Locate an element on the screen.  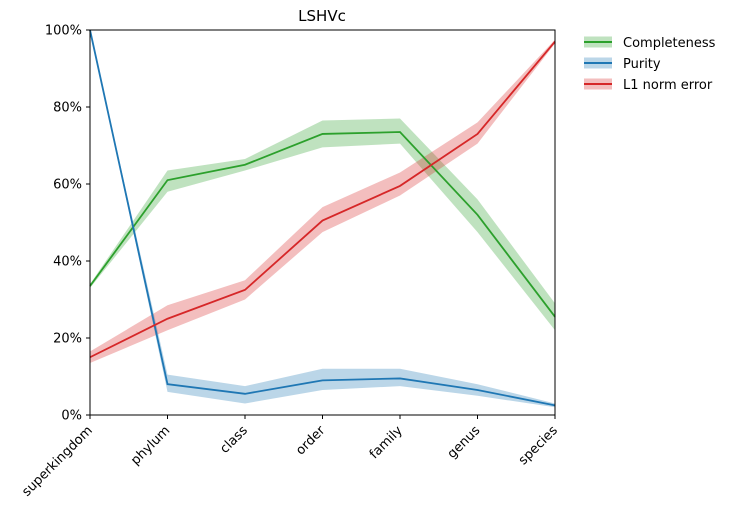
chart-title: LSHVc is located at coordinates (322, 16).